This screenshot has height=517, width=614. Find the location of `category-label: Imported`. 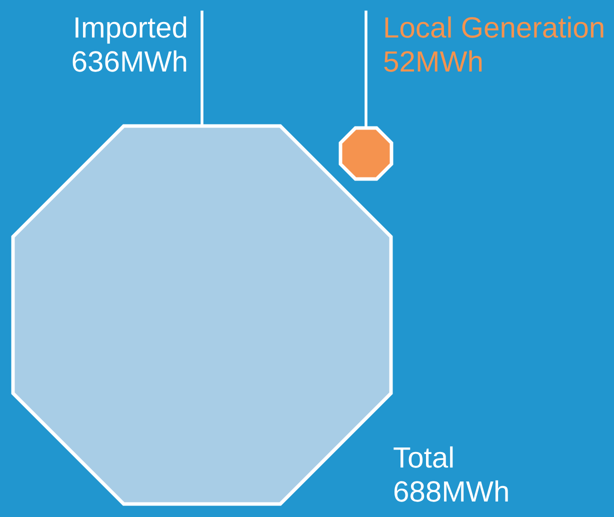

category-label: Imported is located at coordinates (131, 30).